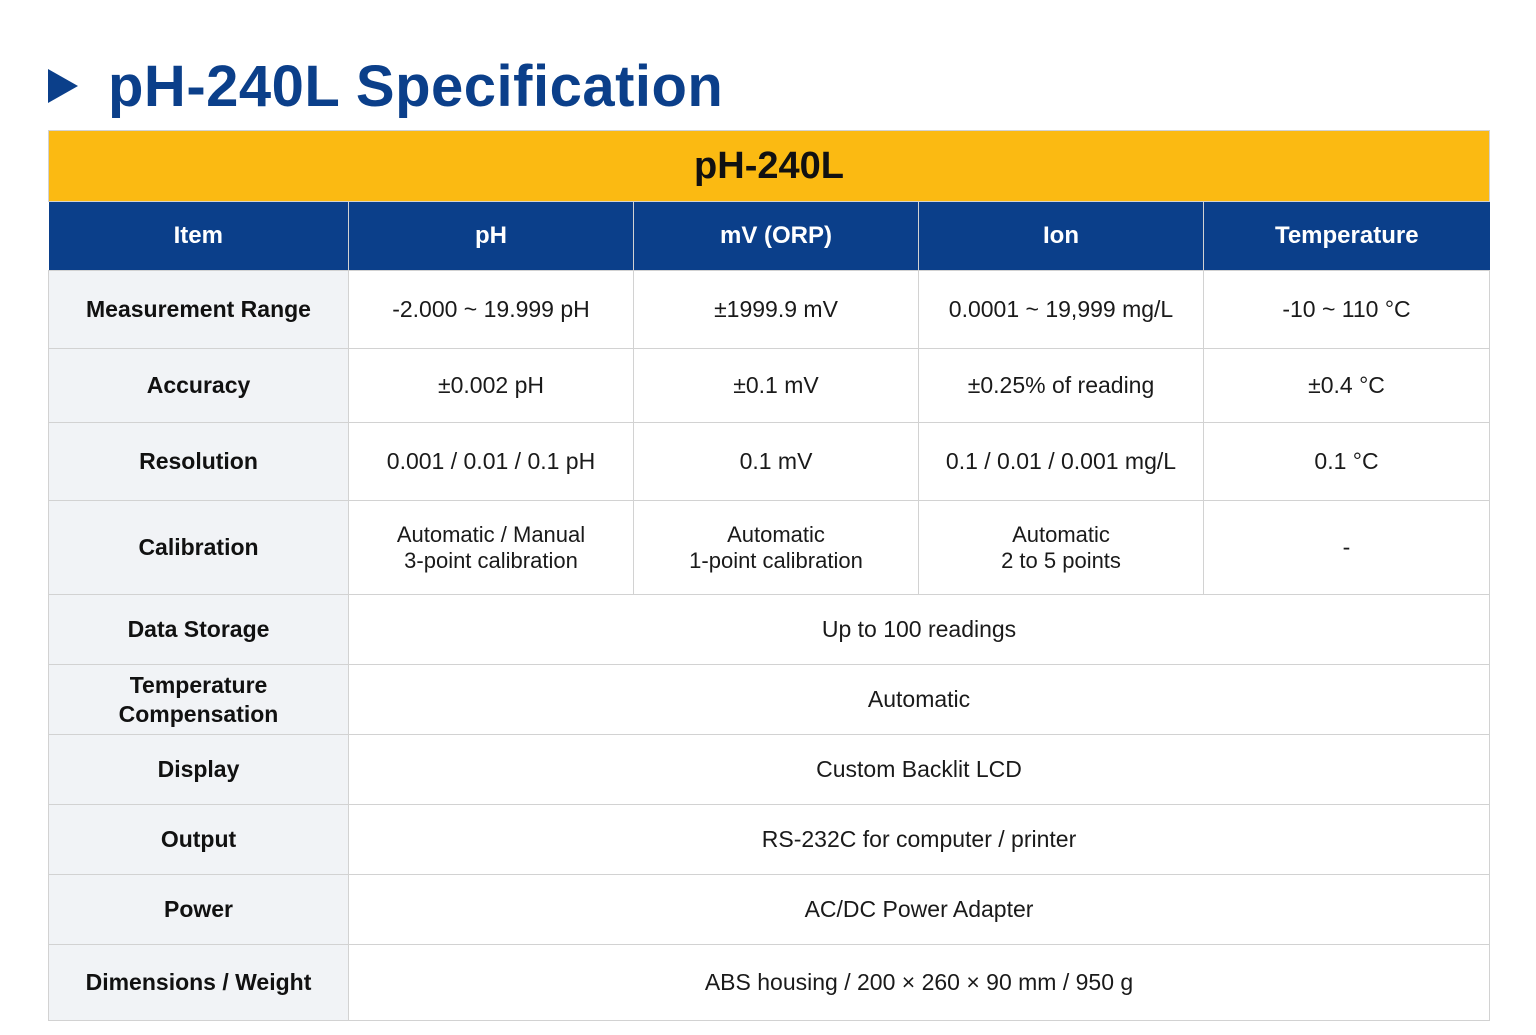 The width and height of the screenshot is (1536, 1035). Describe the element at coordinates (491, 236) in the screenshot. I see `column-header-ph: pH` at that location.